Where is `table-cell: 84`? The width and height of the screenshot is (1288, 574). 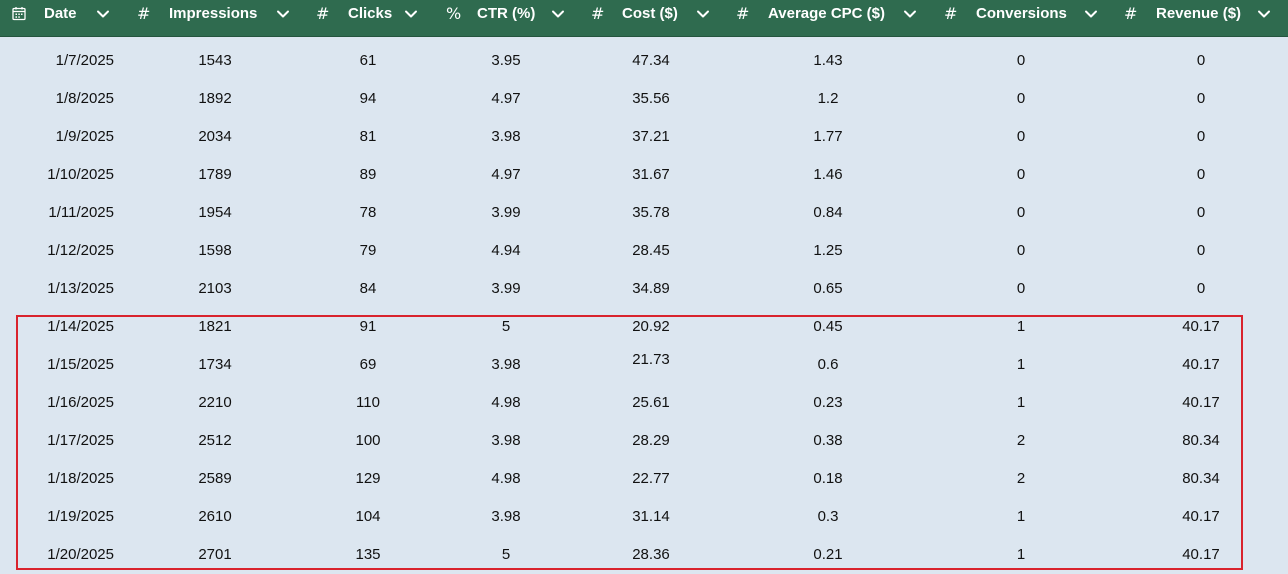
table-cell: 84 is located at coordinates (368, 288).